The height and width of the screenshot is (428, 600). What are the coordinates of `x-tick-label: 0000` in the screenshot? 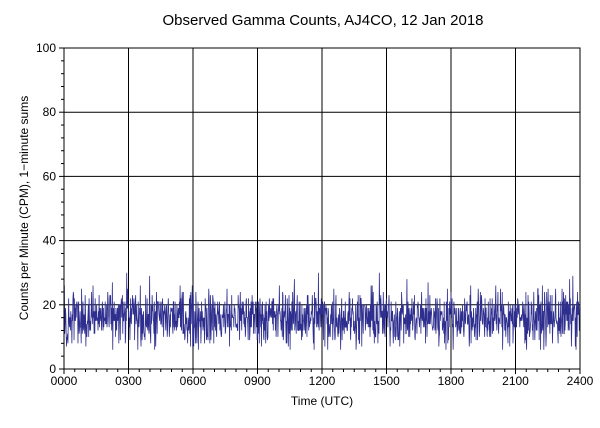 It's located at (64, 381).